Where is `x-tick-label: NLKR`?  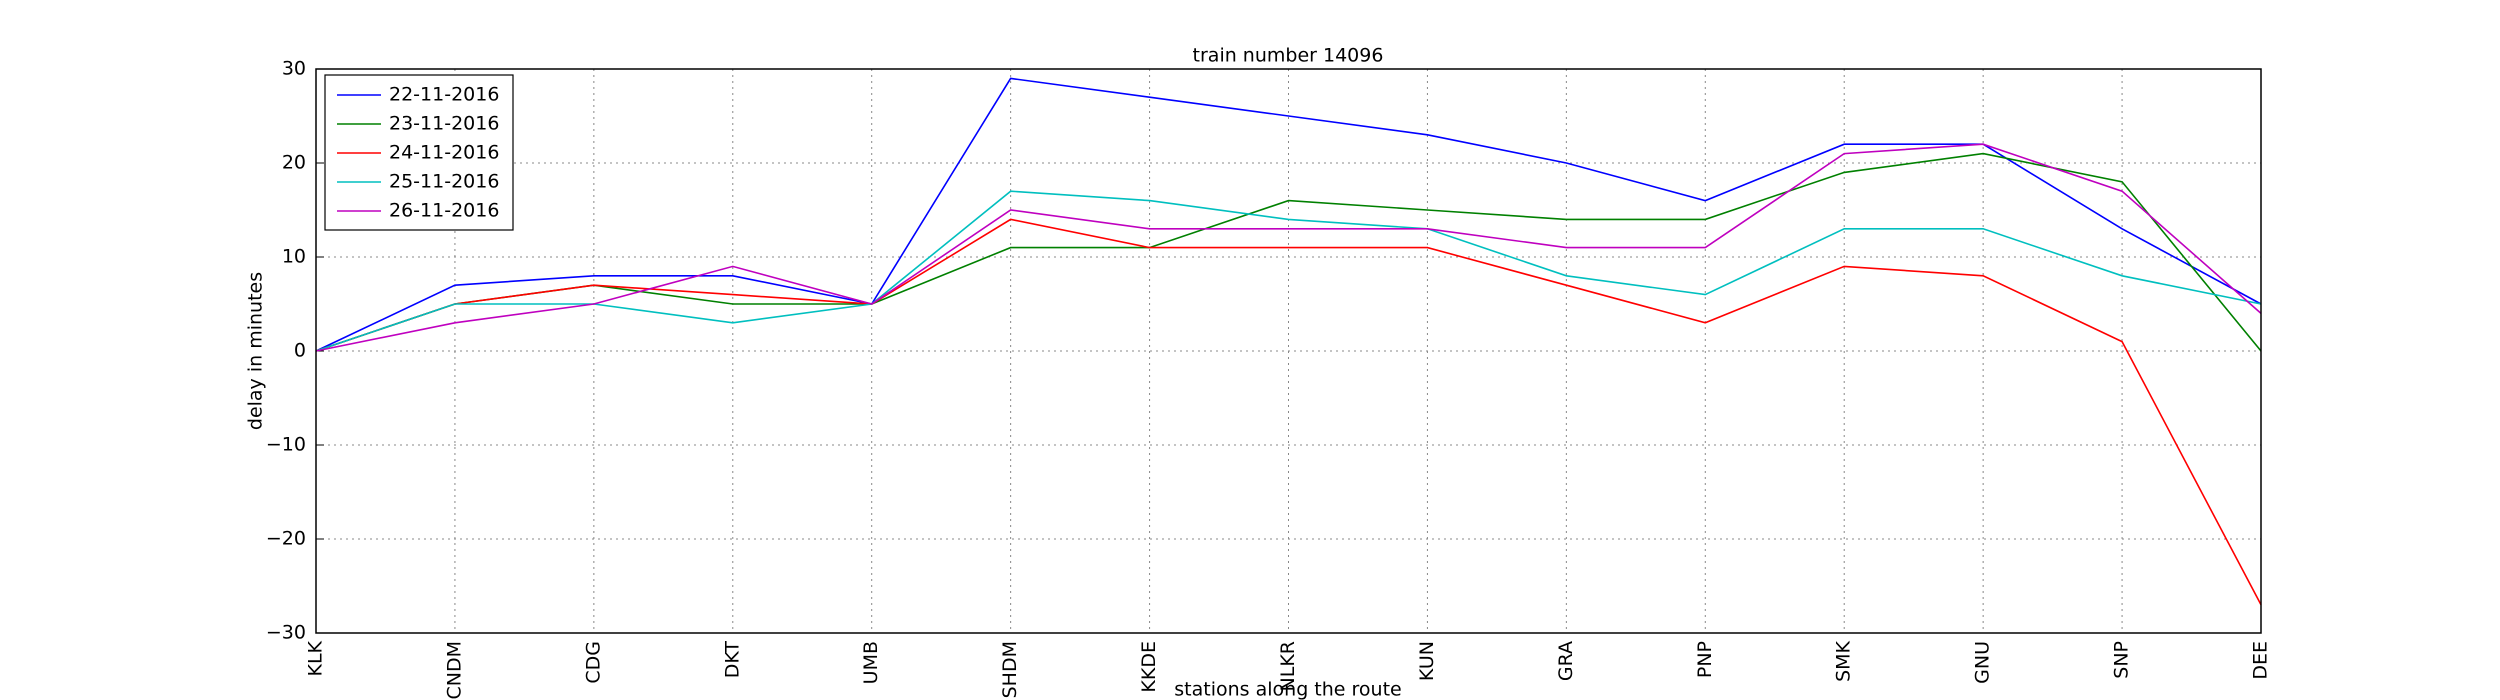
x-tick-label: NLKR is located at coordinates (1288, 666).